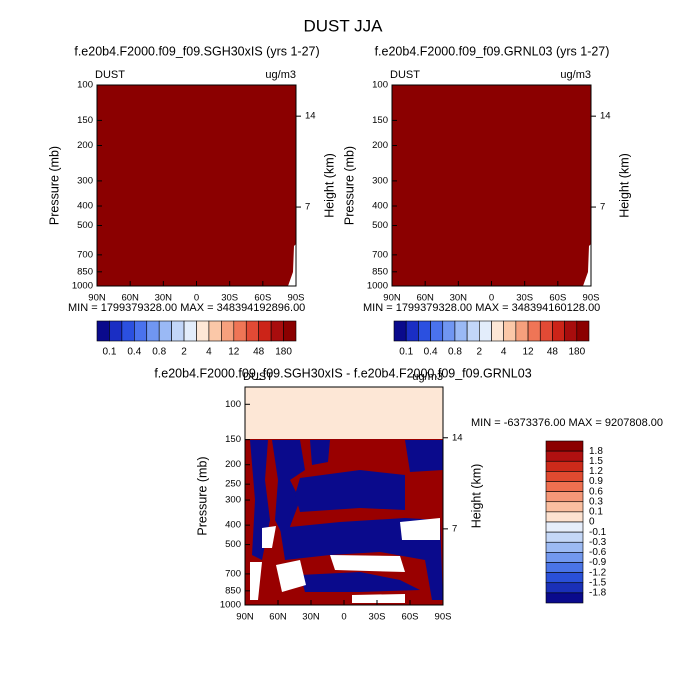 This screenshot has height=690, width=686. Describe the element at coordinates (259, 352) in the screenshot. I see `colorbar-label: 48` at that location.